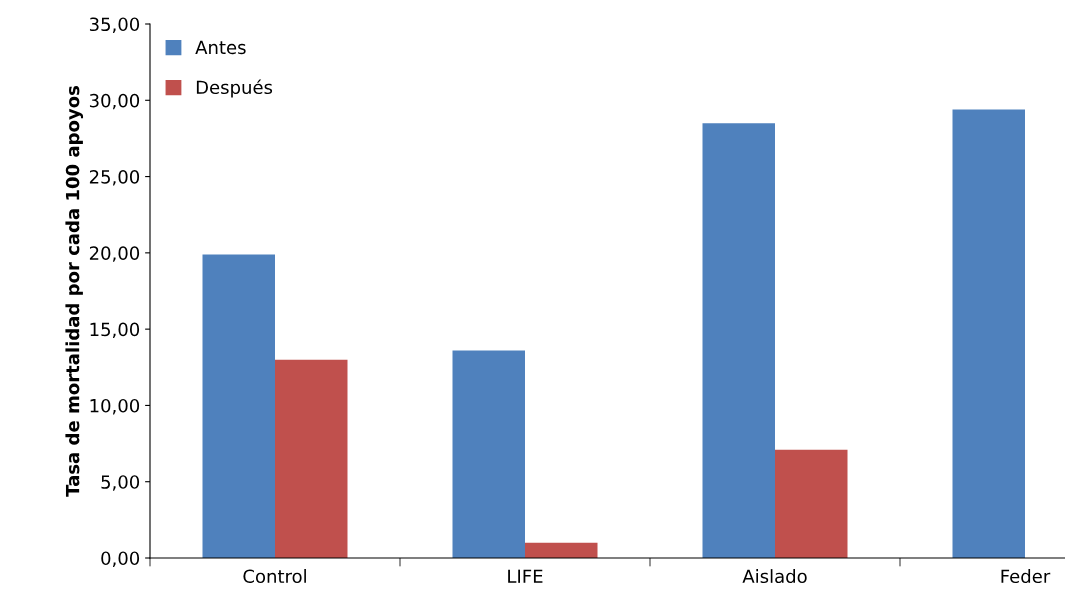  What do you see at coordinates (74, 291) in the screenshot?
I see `y-axis-title: Tasa de mortalidad por cada 100 apoyos` at bounding box center [74, 291].